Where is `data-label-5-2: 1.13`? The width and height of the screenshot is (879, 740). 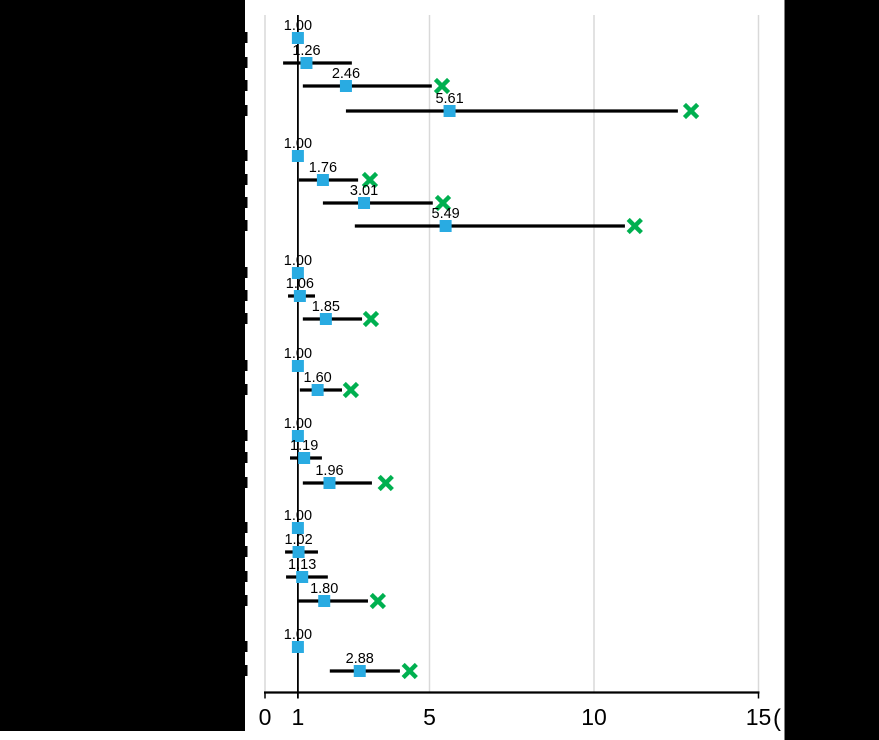
data-label-5-2: 1.13 is located at coordinates (302, 565).